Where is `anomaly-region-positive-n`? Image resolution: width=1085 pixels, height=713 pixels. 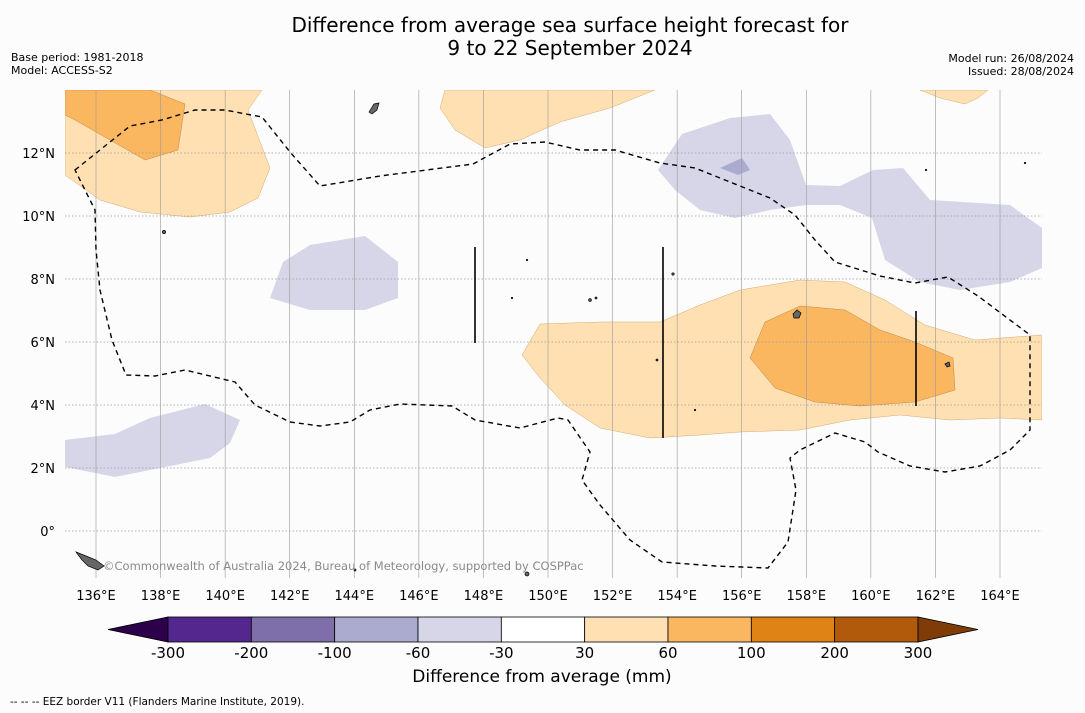 anomaly-region-positive-n is located at coordinates (547, 119).